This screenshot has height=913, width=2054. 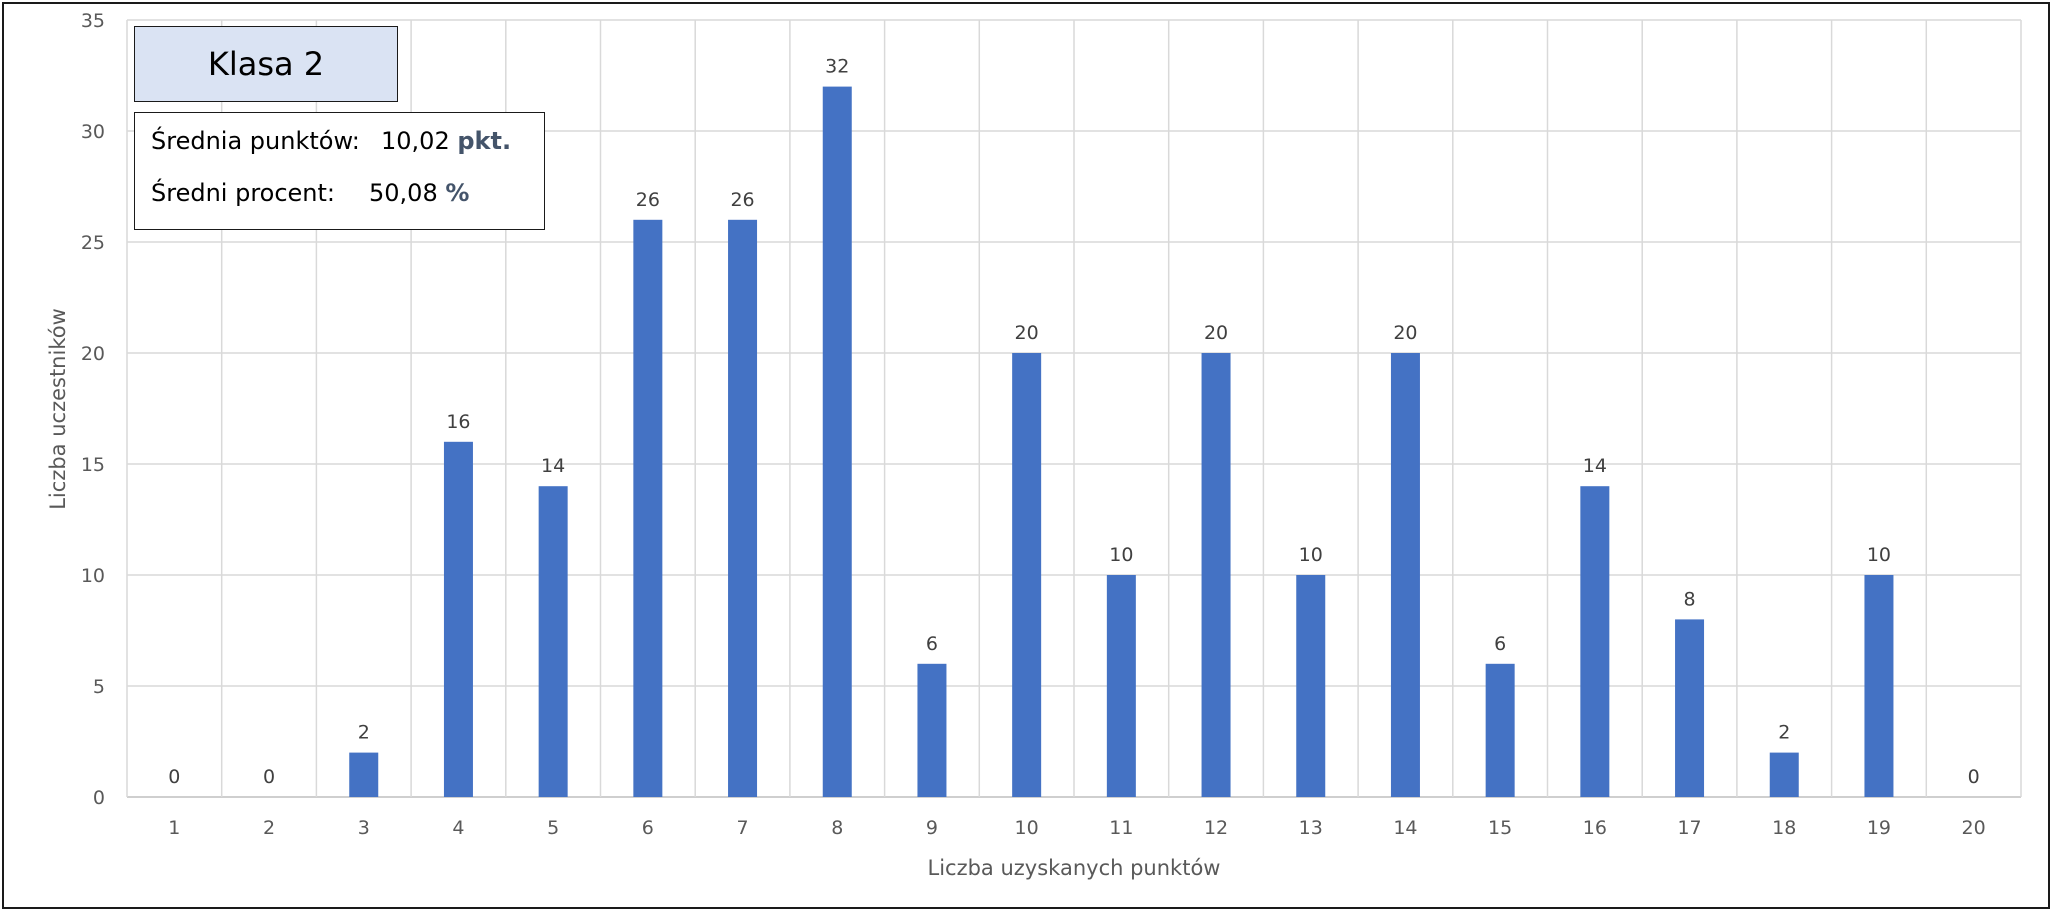 I want to click on avg-percent-row: Średni procent: 50,08 %, so click(x=310, y=193).